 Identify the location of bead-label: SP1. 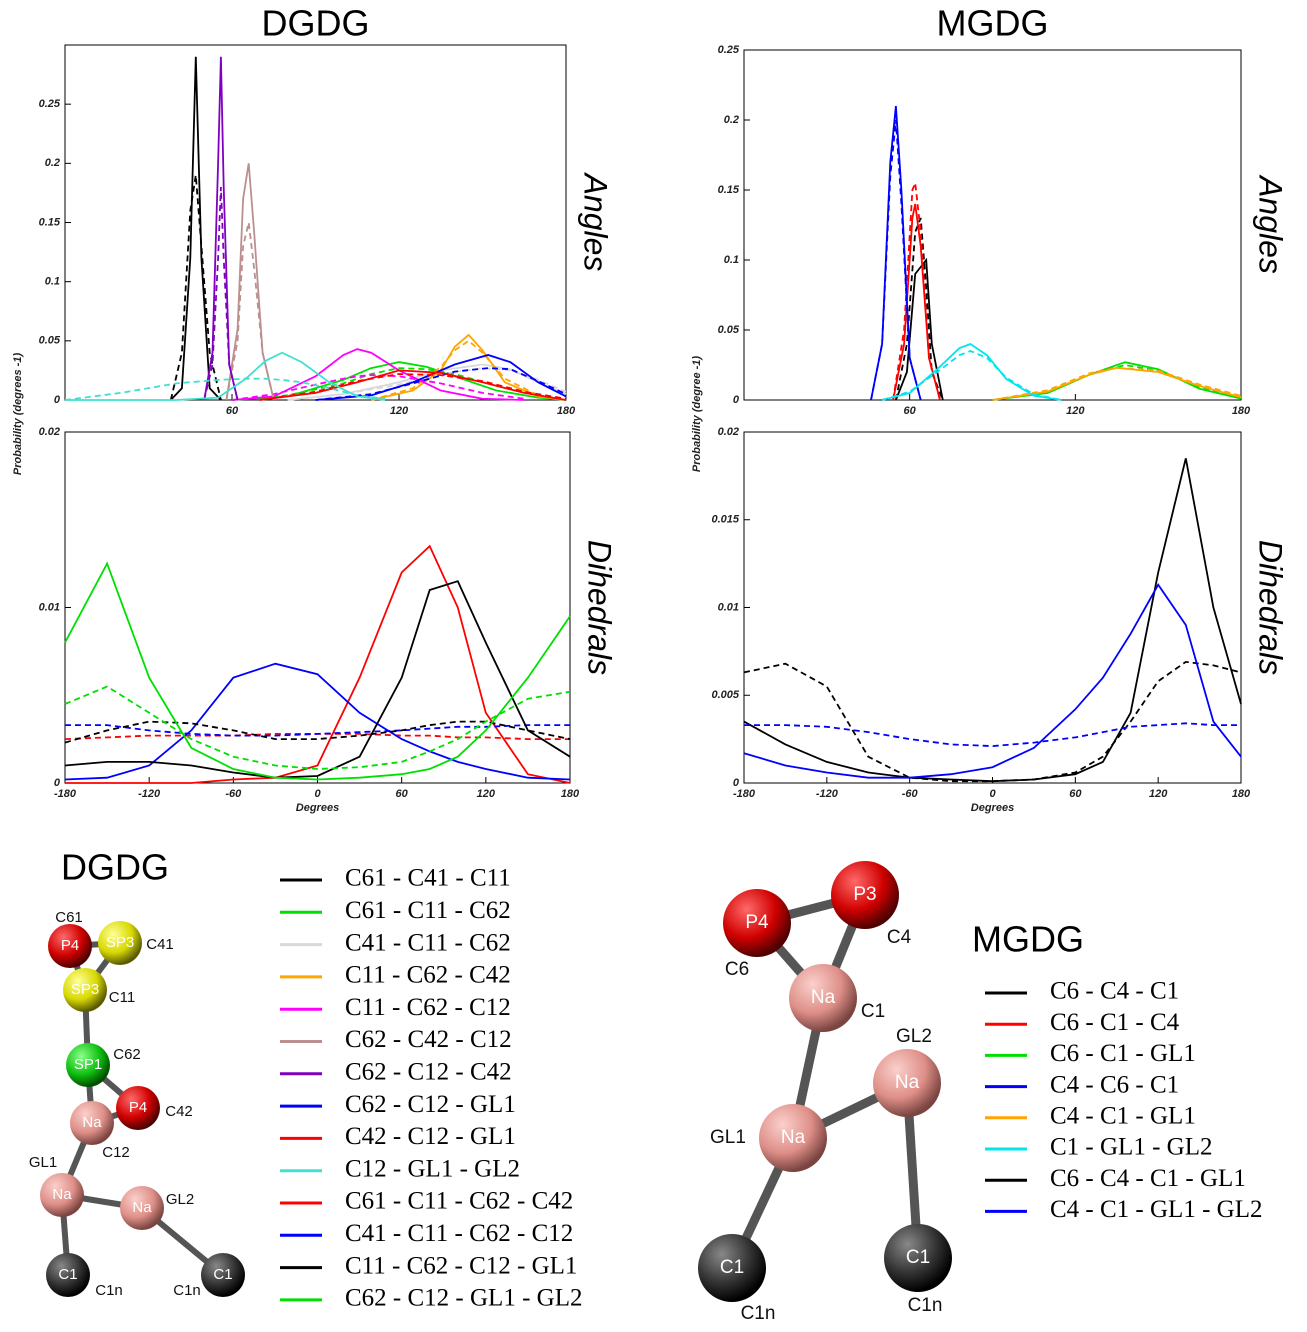
(88, 1064).